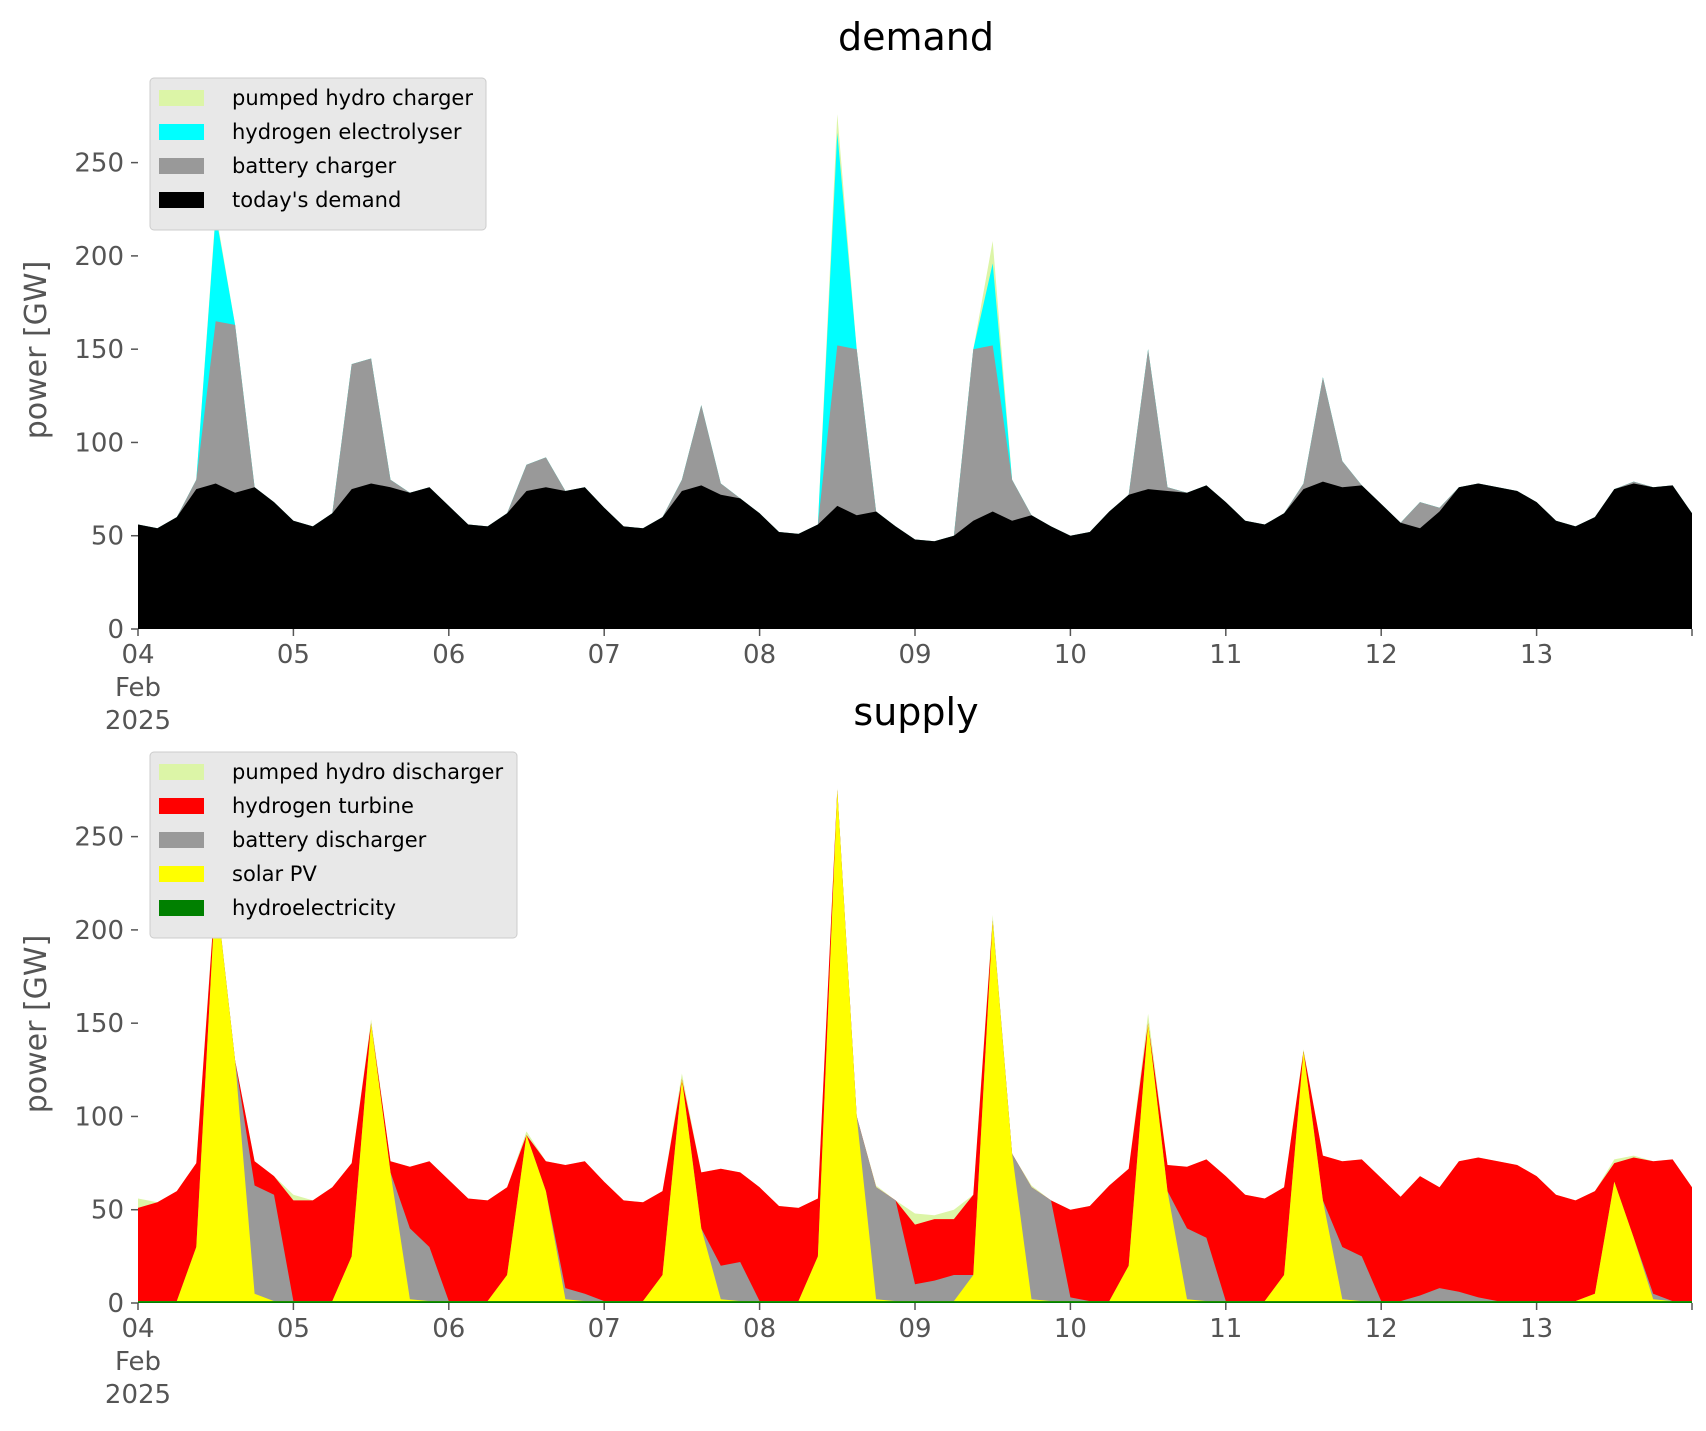 The height and width of the screenshot is (1431, 1706). I want to click on supply-x-tick-label: 2025, so click(138, 1395).